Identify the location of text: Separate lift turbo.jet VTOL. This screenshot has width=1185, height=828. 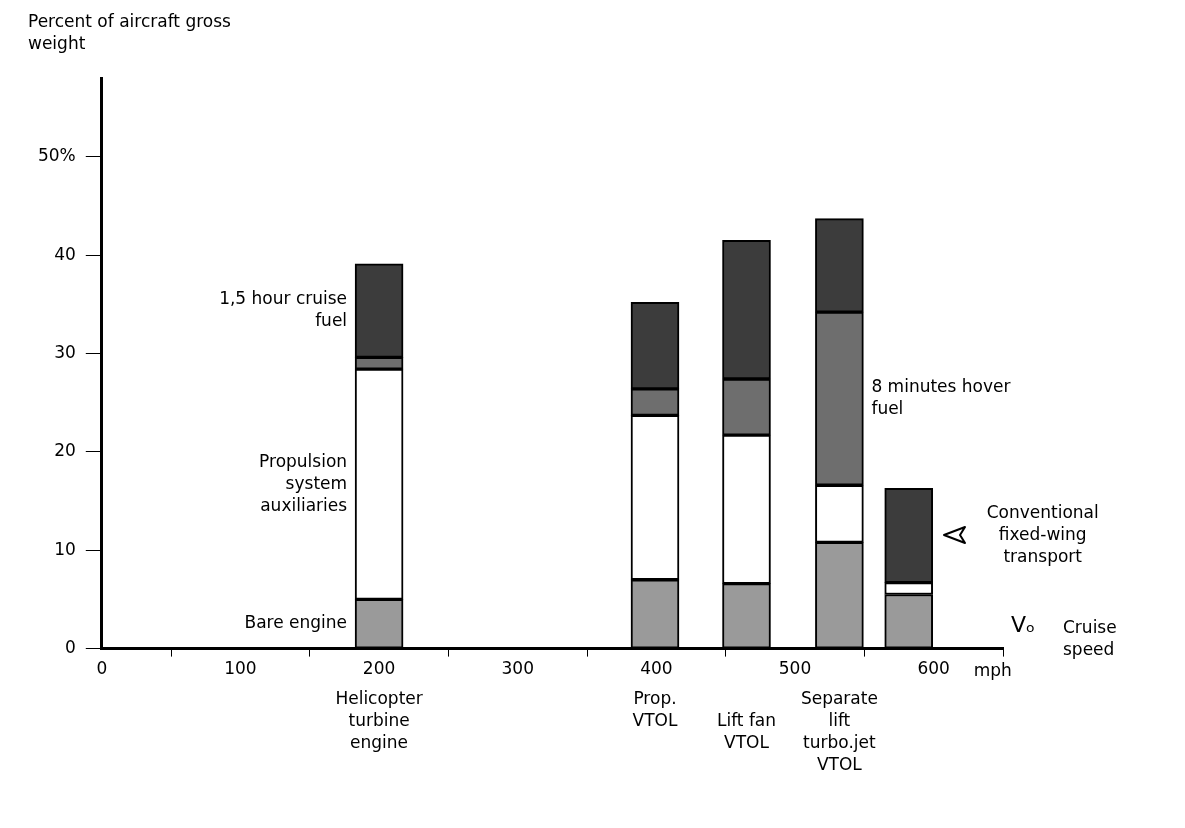
(839, 730).